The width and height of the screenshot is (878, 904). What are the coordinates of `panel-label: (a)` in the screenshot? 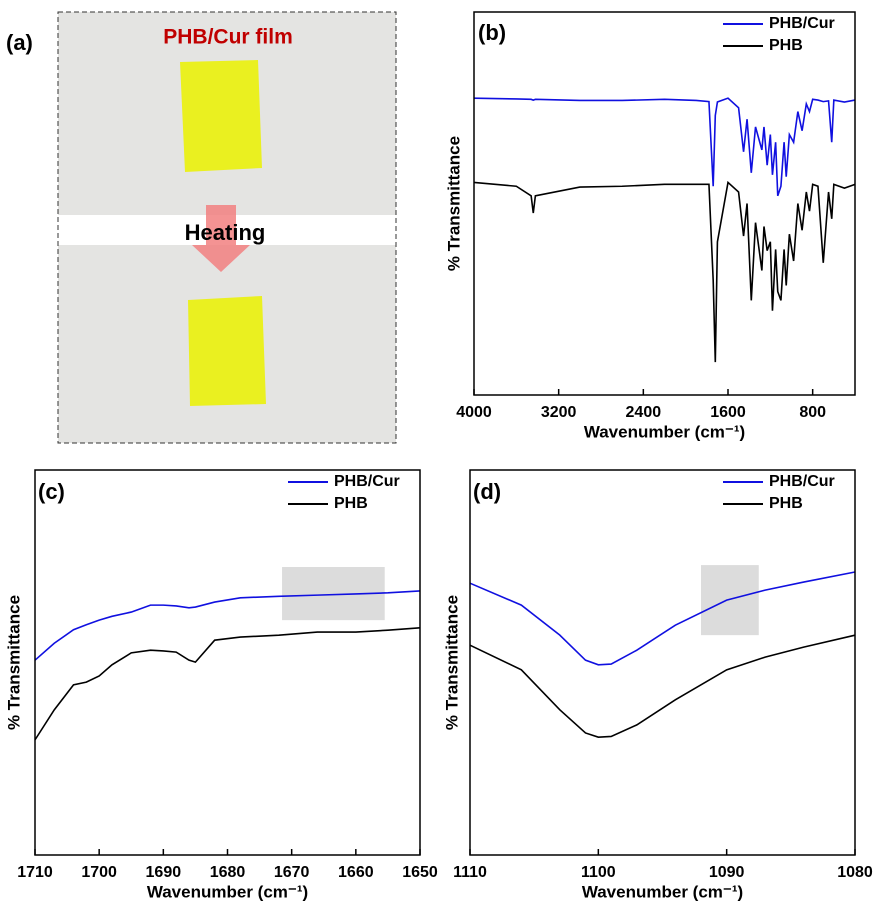 It's located at (19, 42).